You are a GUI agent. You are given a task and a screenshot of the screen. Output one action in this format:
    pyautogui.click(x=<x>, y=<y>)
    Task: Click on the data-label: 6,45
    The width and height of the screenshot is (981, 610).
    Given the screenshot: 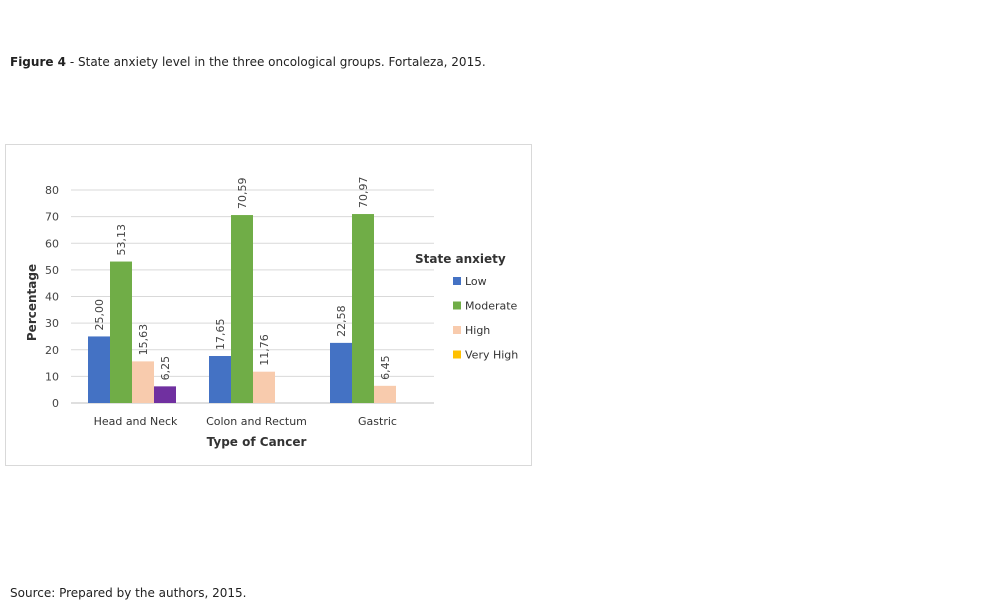 What is the action you would take?
    pyautogui.click(x=385, y=367)
    